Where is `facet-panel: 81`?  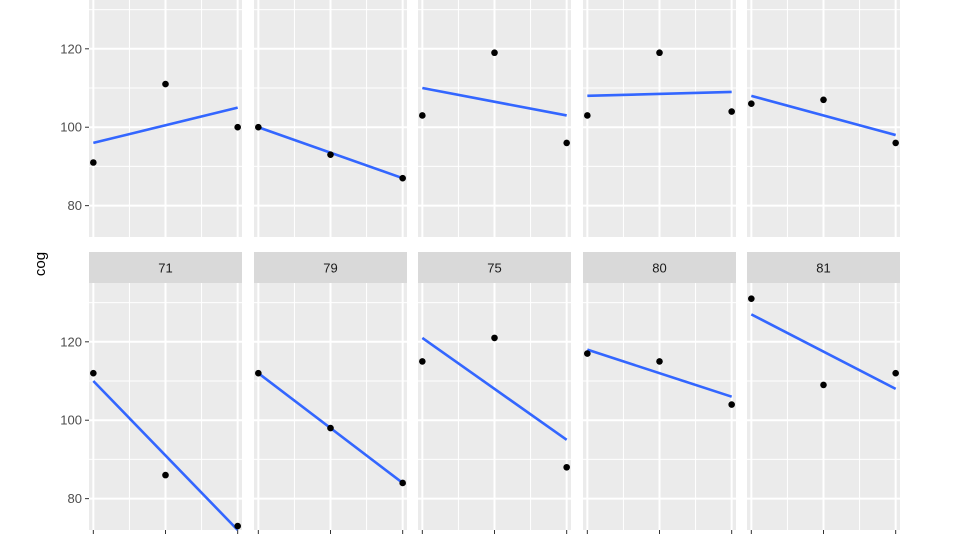
facet-panel: 81 is located at coordinates (823, 393).